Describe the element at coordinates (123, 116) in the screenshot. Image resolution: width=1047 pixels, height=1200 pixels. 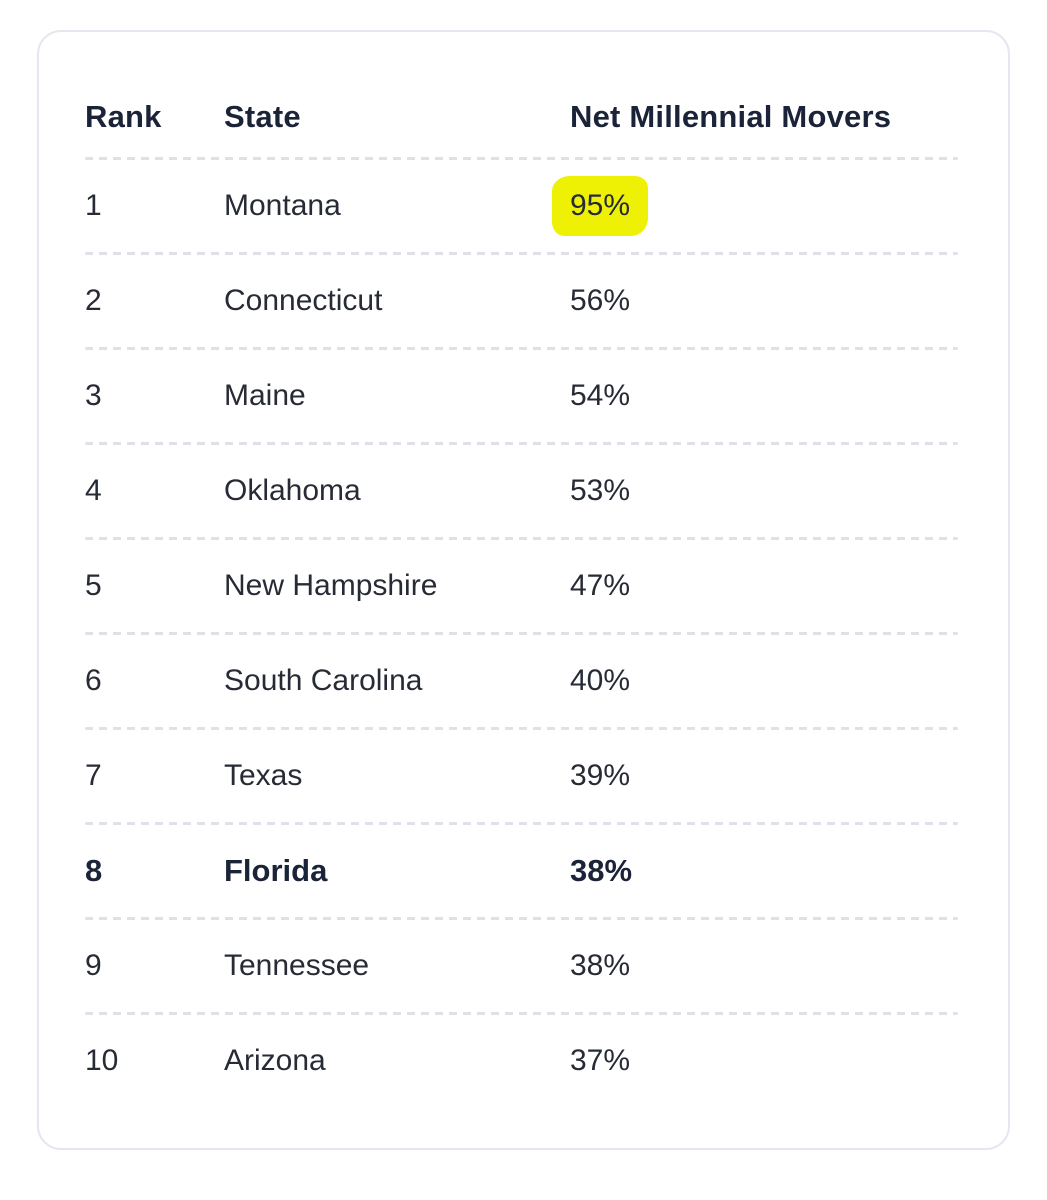
I see `column-header-rank: Rank` at that location.